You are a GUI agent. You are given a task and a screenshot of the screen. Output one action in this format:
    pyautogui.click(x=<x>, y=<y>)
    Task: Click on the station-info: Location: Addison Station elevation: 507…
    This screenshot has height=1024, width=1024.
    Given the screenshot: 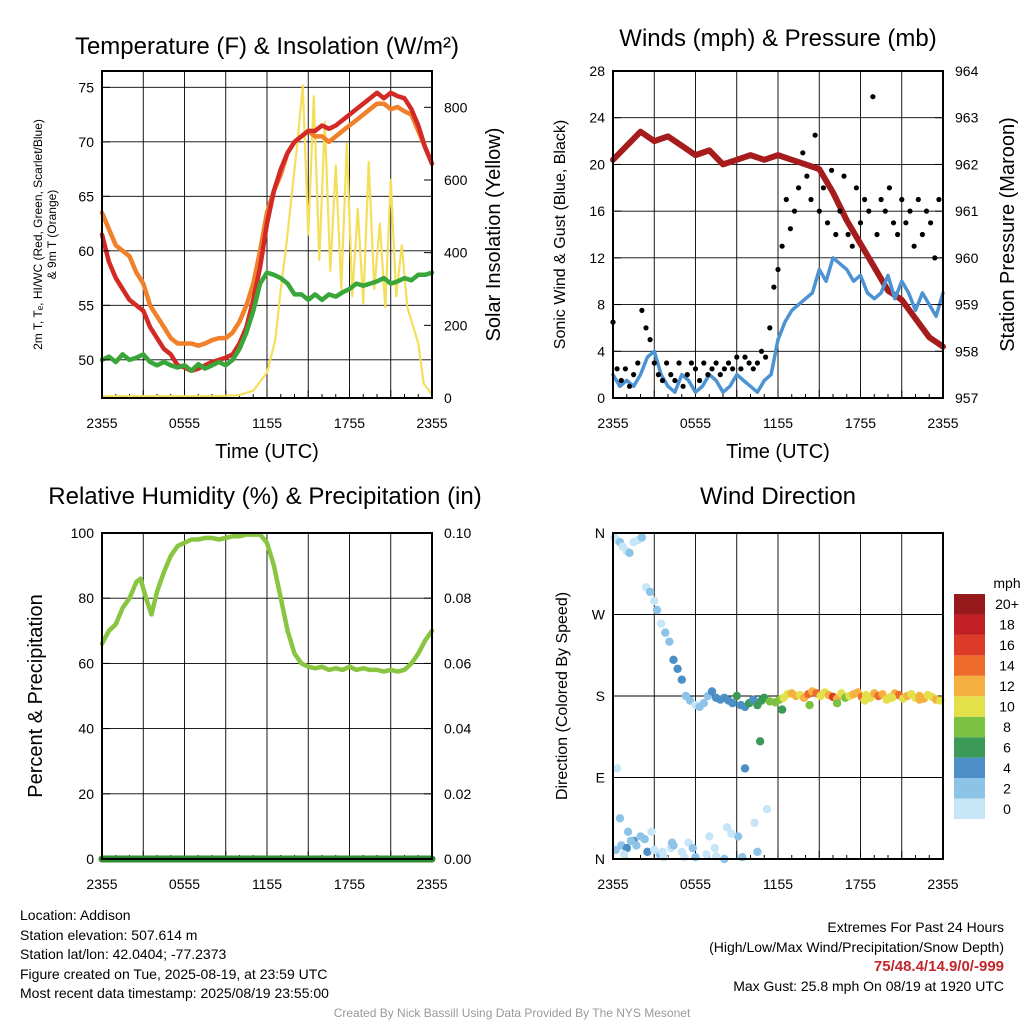 What is the action you would take?
    pyautogui.click(x=174, y=955)
    